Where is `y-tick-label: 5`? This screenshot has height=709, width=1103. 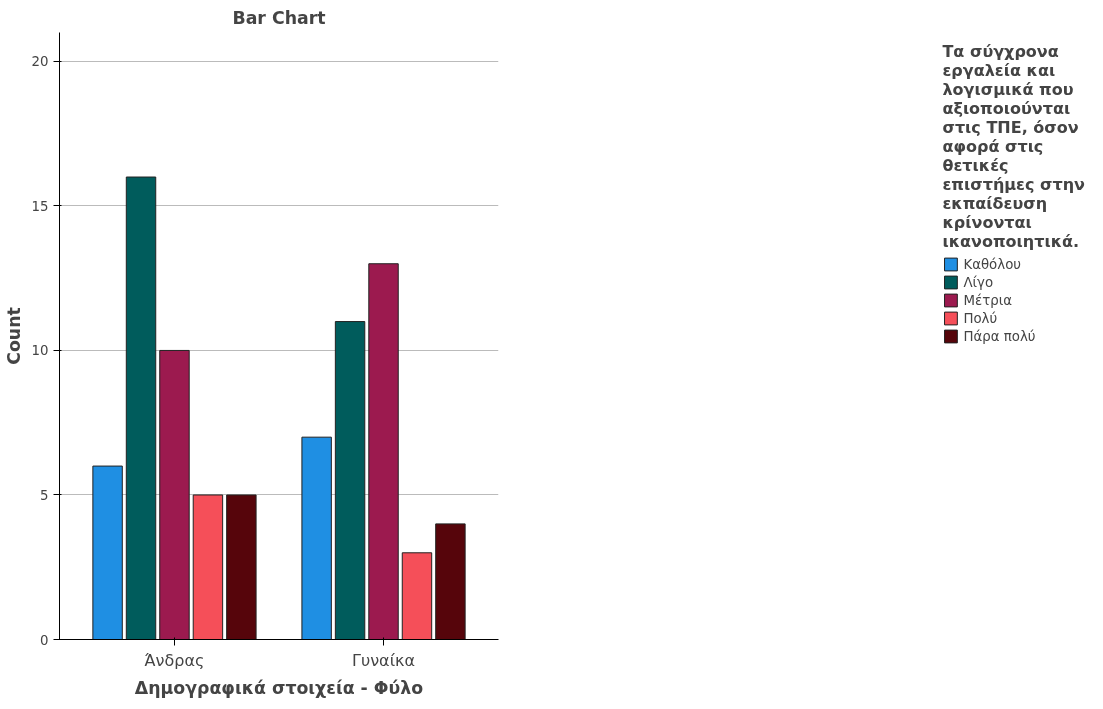 y-tick-label: 5 is located at coordinates (44, 495).